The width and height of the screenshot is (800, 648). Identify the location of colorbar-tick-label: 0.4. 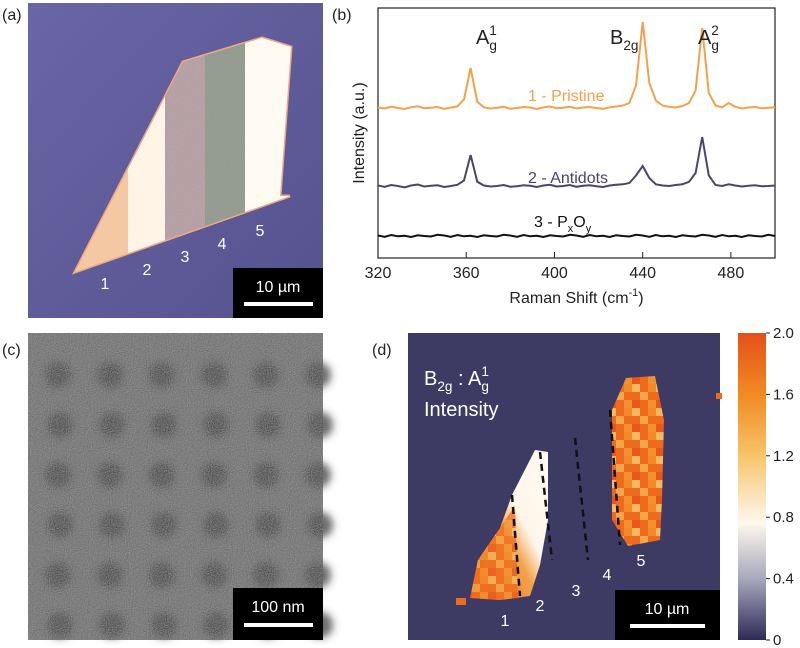
(783, 579).